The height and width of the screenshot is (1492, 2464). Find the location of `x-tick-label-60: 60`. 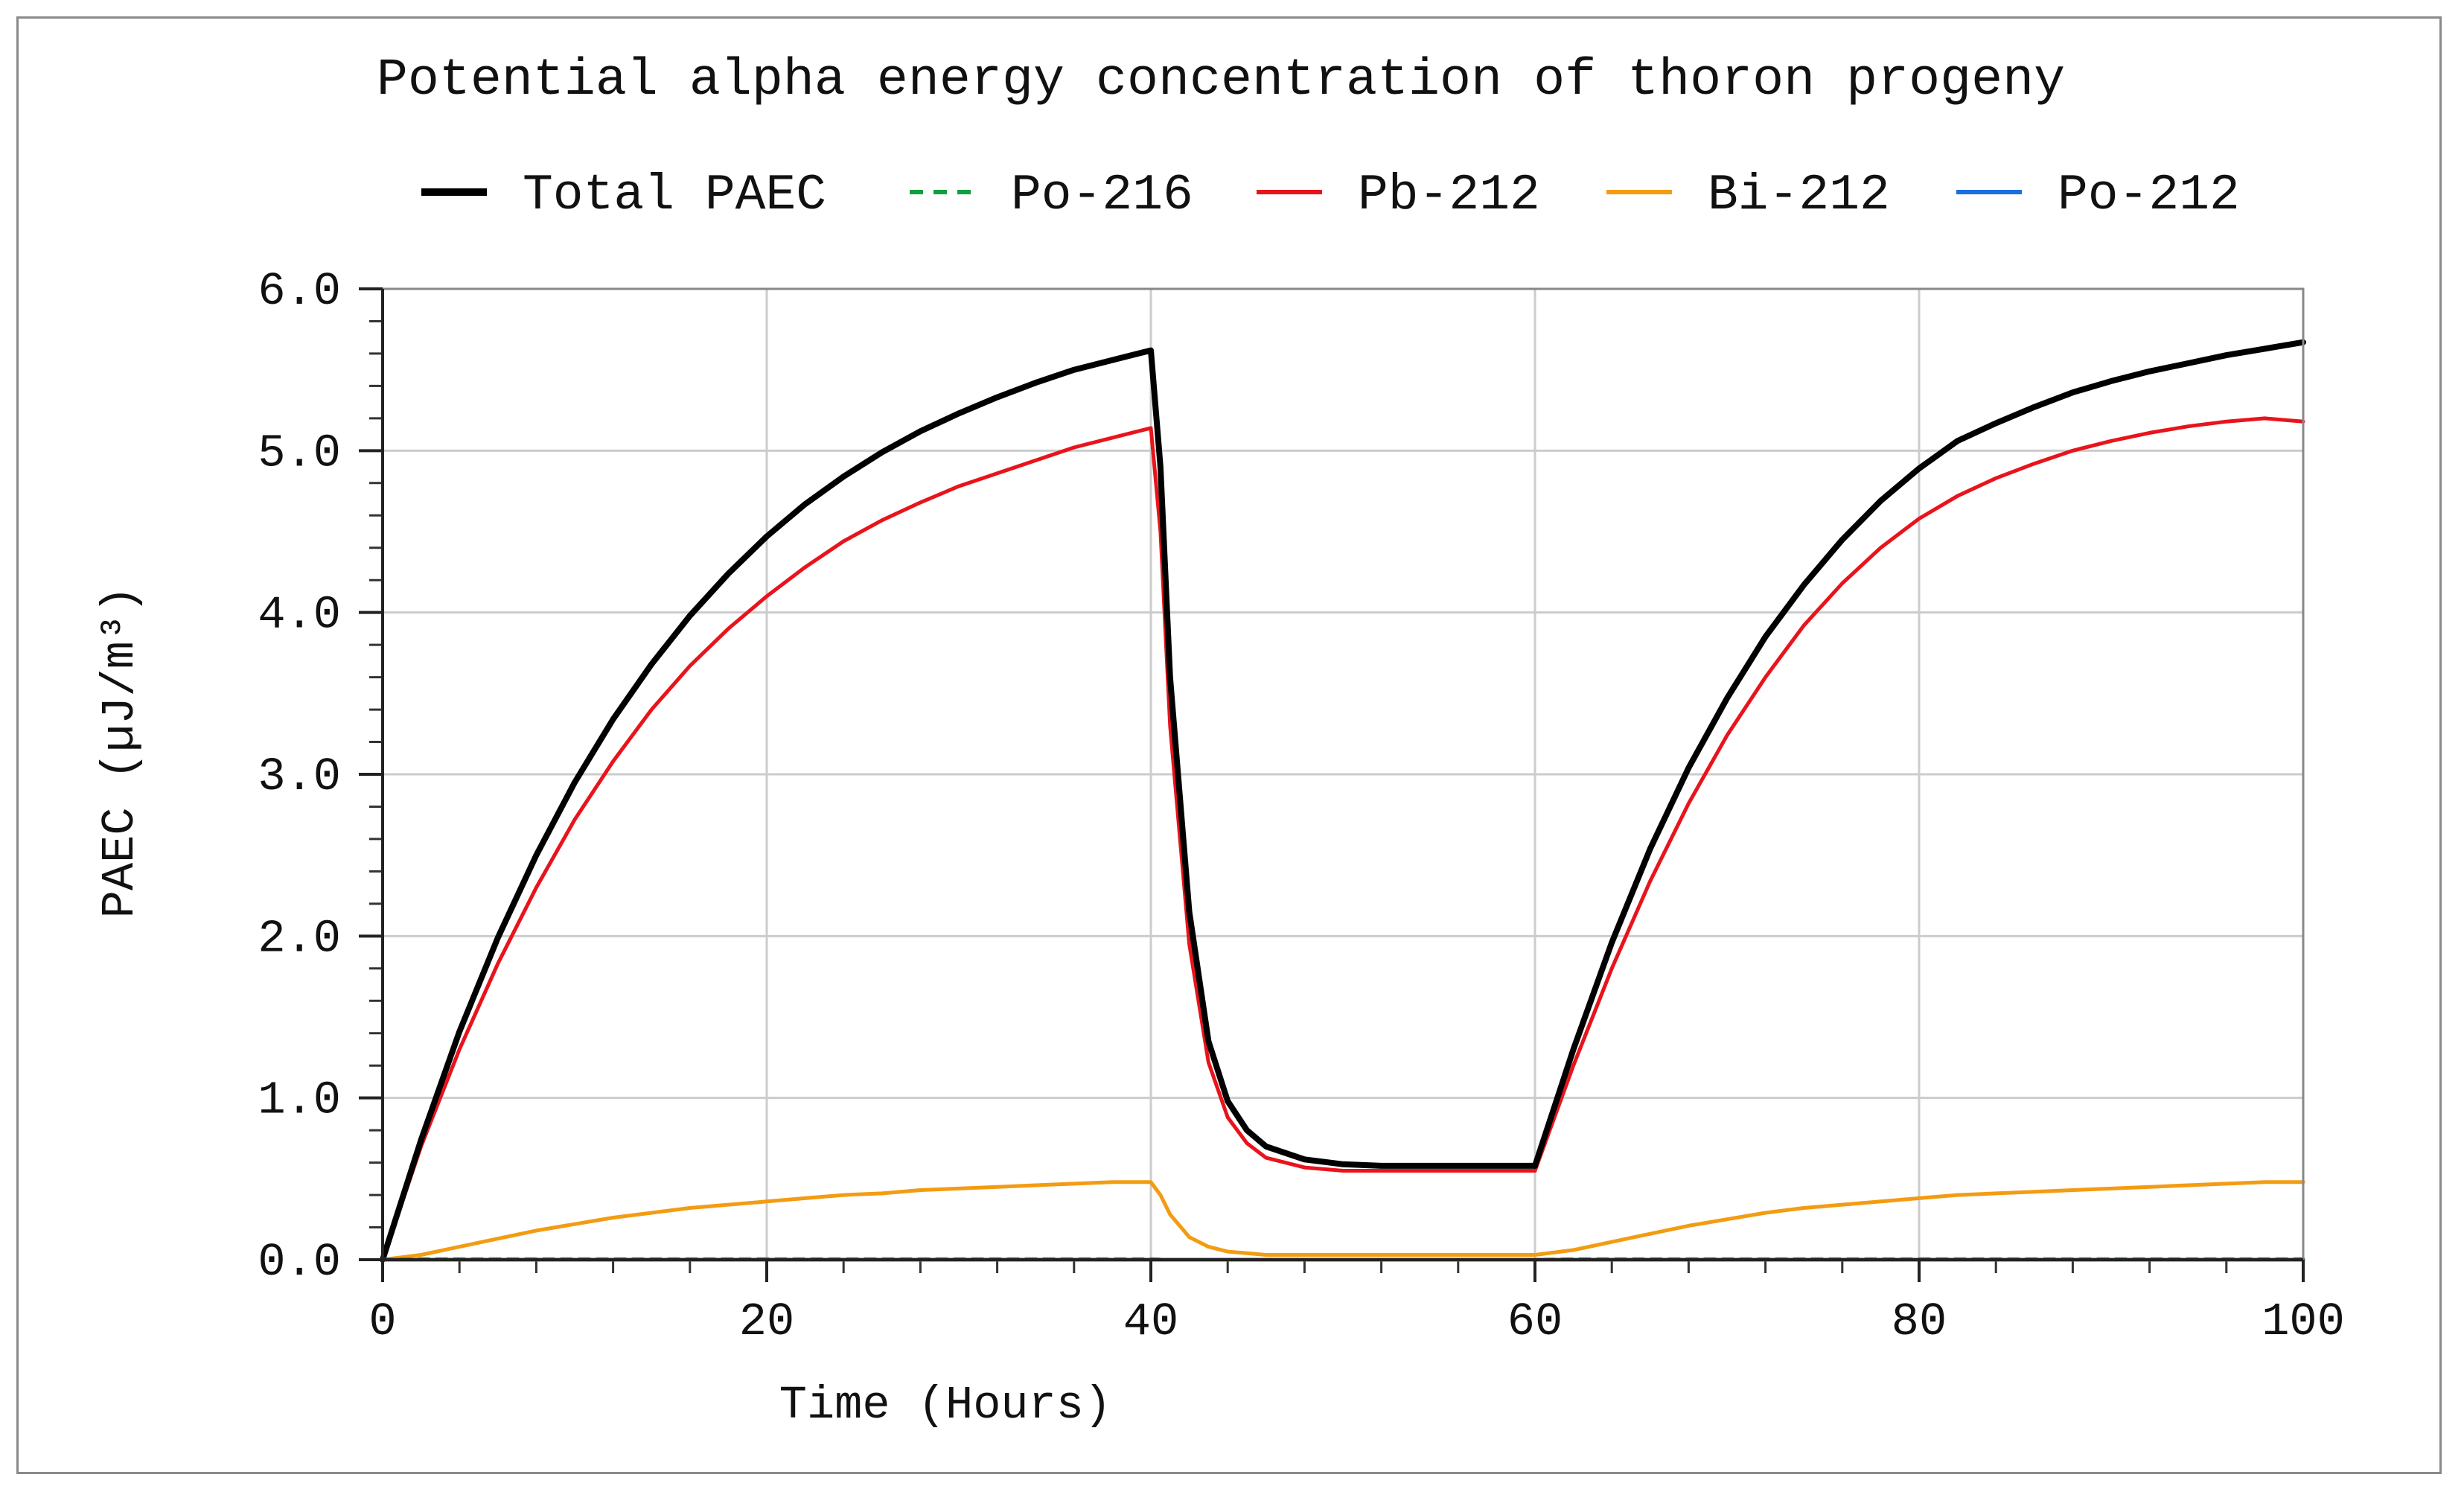

x-tick-label-60: 60 is located at coordinates (1535, 1321).